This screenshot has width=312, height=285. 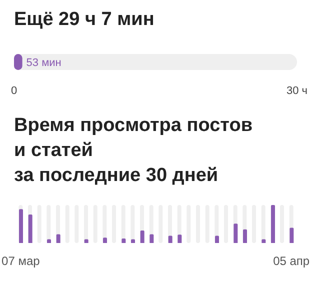 What do you see at coordinates (44, 63) in the screenshot?
I see `annotation: 53 мин` at bounding box center [44, 63].